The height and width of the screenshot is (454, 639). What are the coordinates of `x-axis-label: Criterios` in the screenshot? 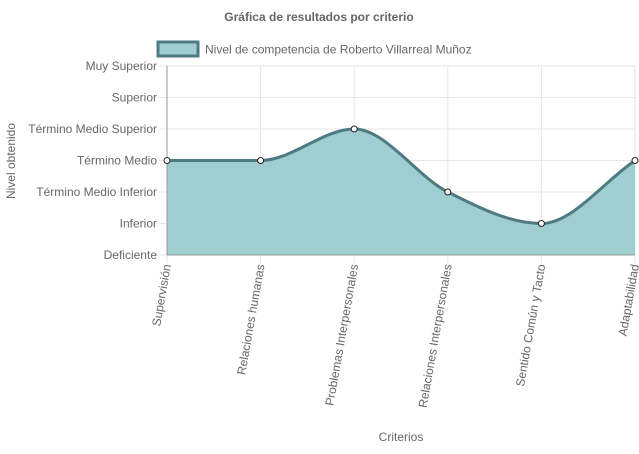 It's located at (401, 437).